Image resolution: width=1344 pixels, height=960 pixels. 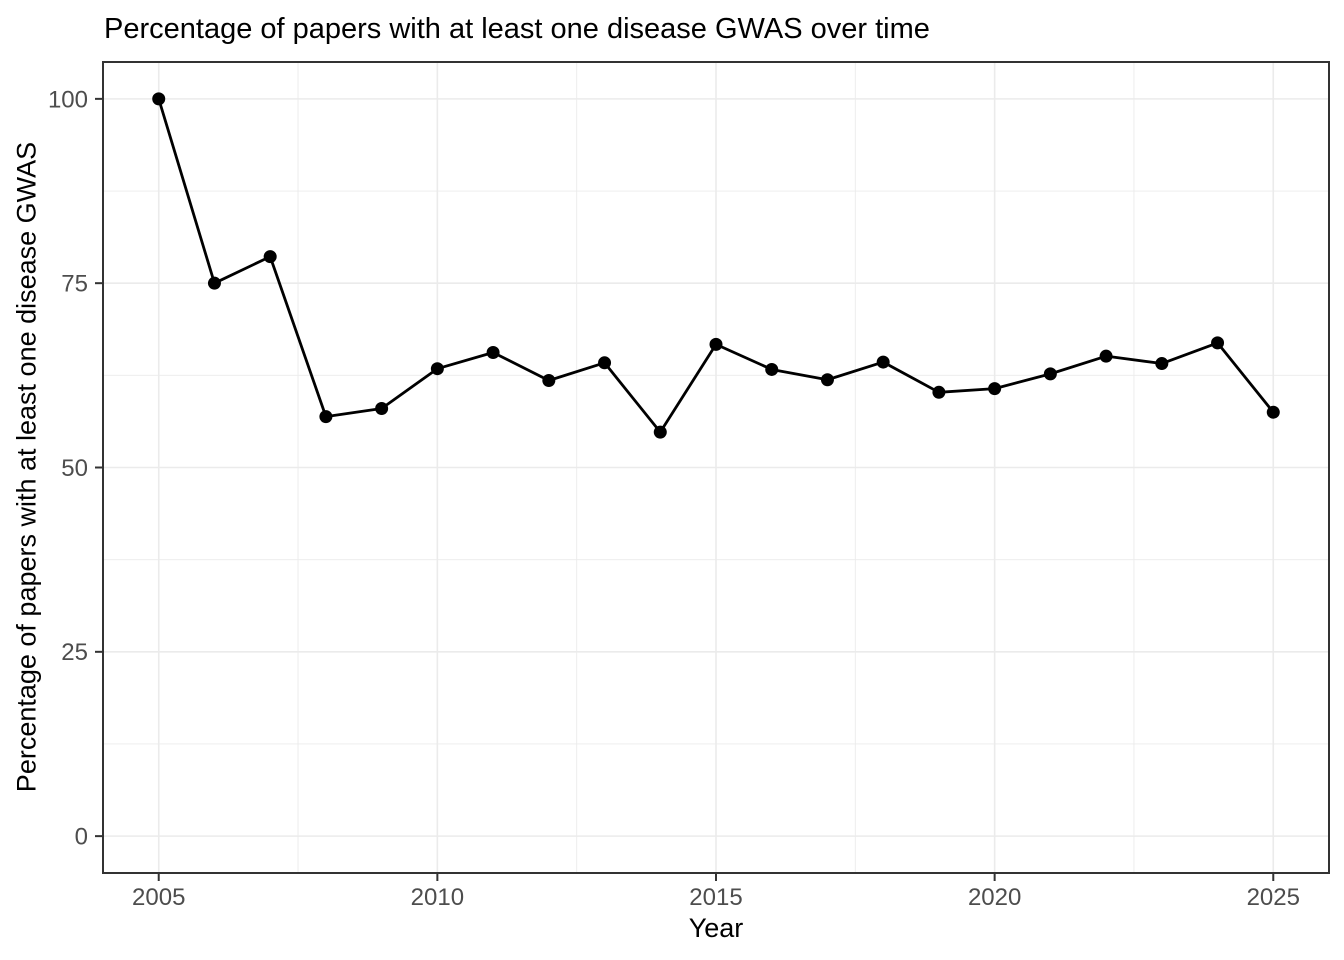 What do you see at coordinates (716, 928) in the screenshot?
I see `x-axis-title: Year` at bounding box center [716, 928].